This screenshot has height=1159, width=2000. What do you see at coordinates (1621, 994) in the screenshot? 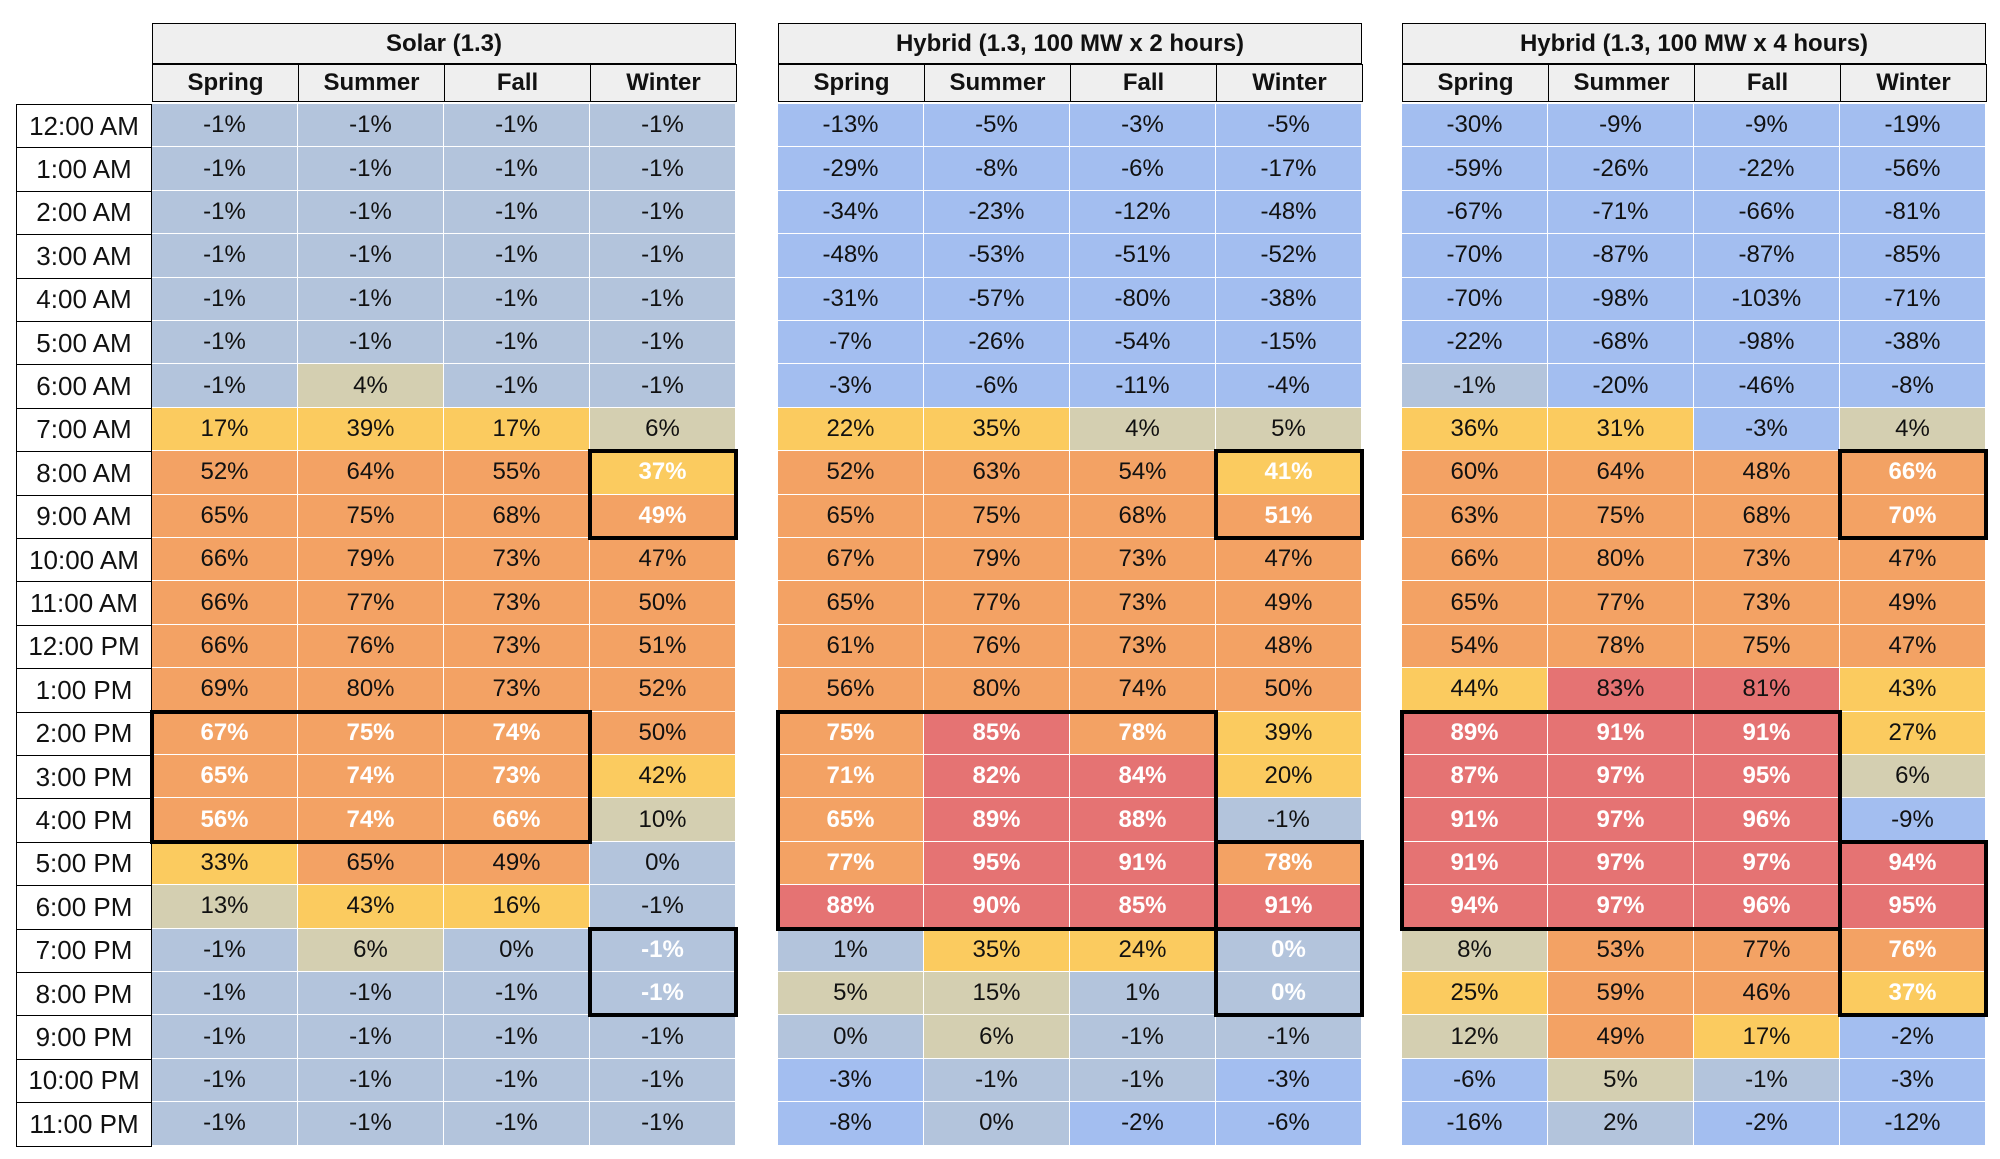
I see `value-cell: 59%` at bounding box center [1621, 994].